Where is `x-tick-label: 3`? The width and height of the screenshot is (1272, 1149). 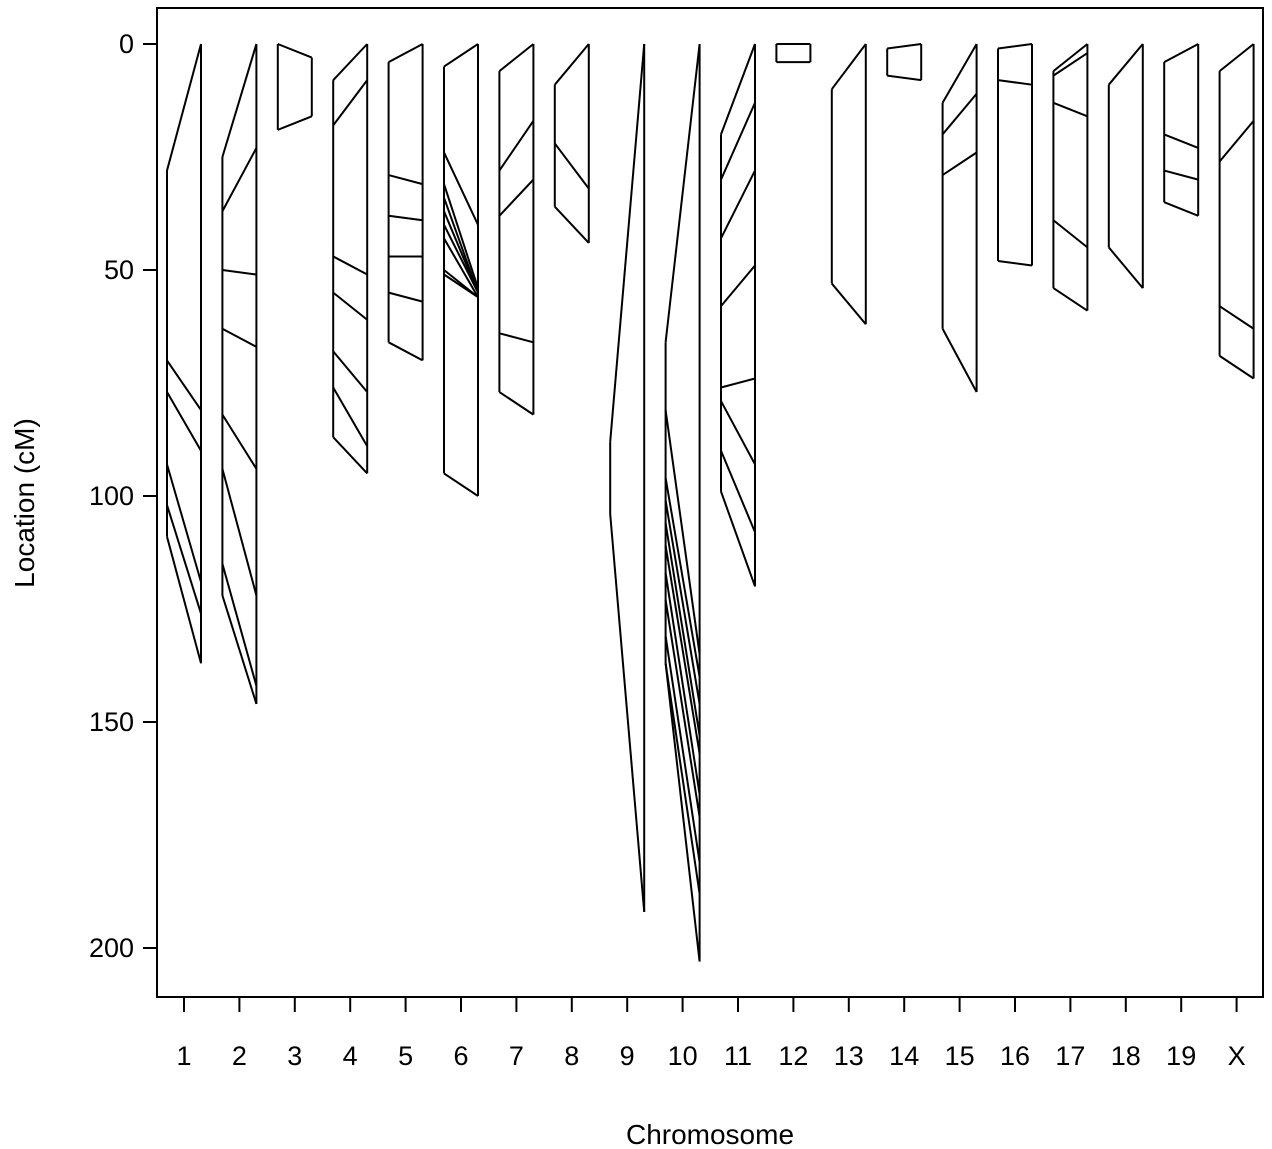
x-tick-label: 3 is located at coordinates (294, 1056).